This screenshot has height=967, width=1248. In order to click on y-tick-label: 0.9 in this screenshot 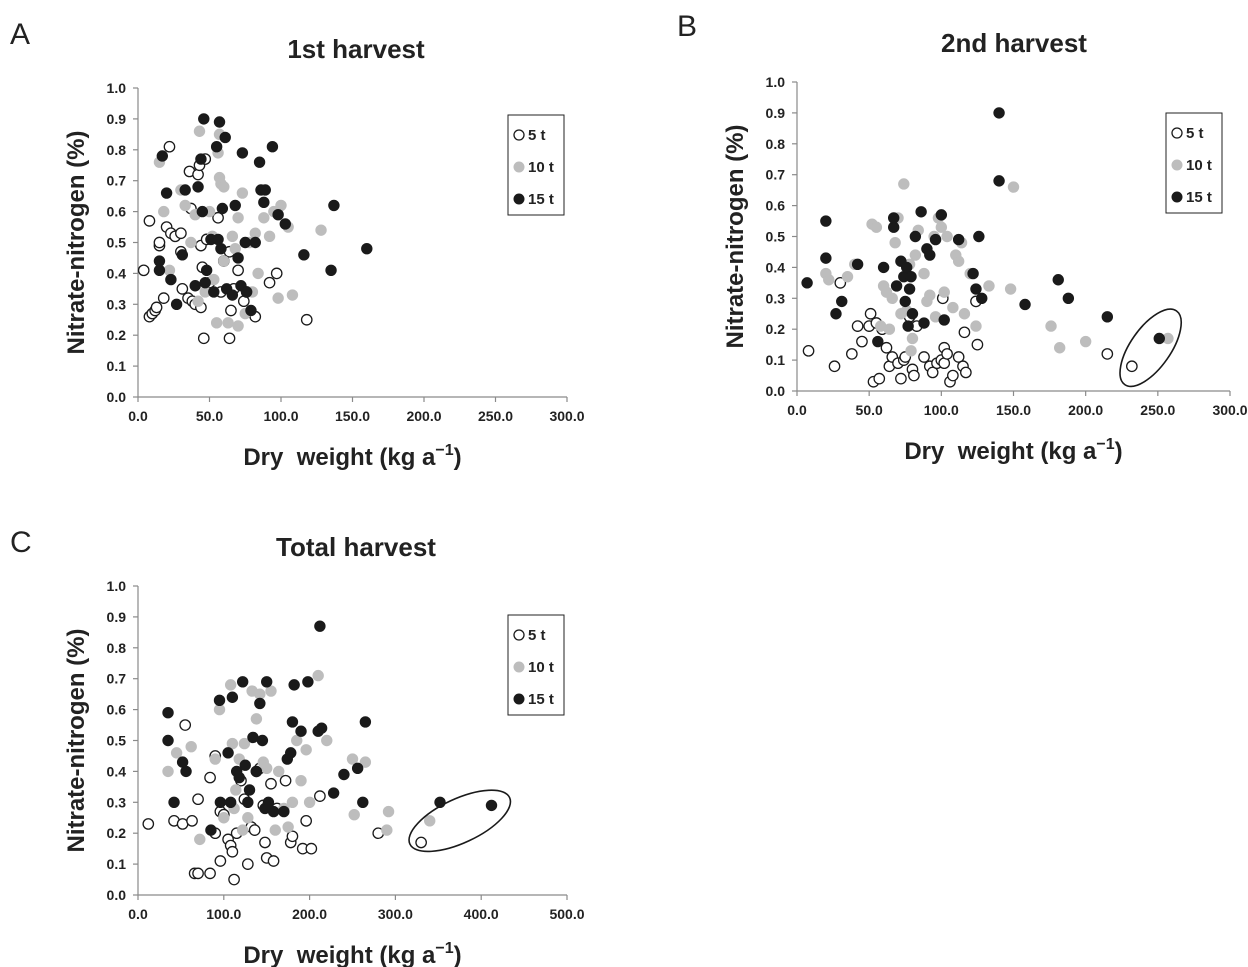, I will do `click(117, 119)`.